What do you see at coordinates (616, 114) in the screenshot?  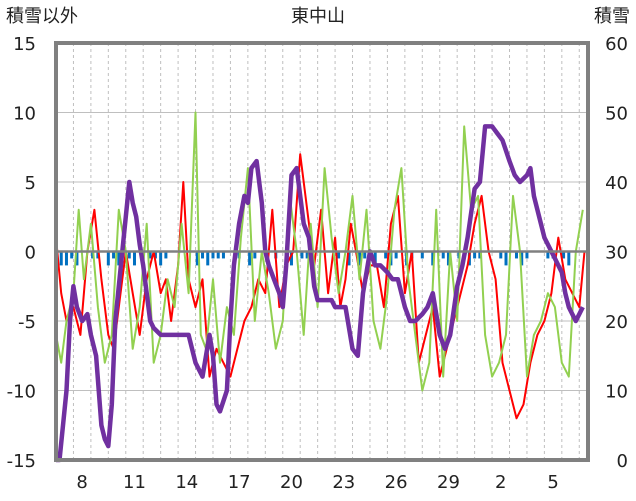 I see `y-tick-right-label: 50` at bounding box center [616, 114].